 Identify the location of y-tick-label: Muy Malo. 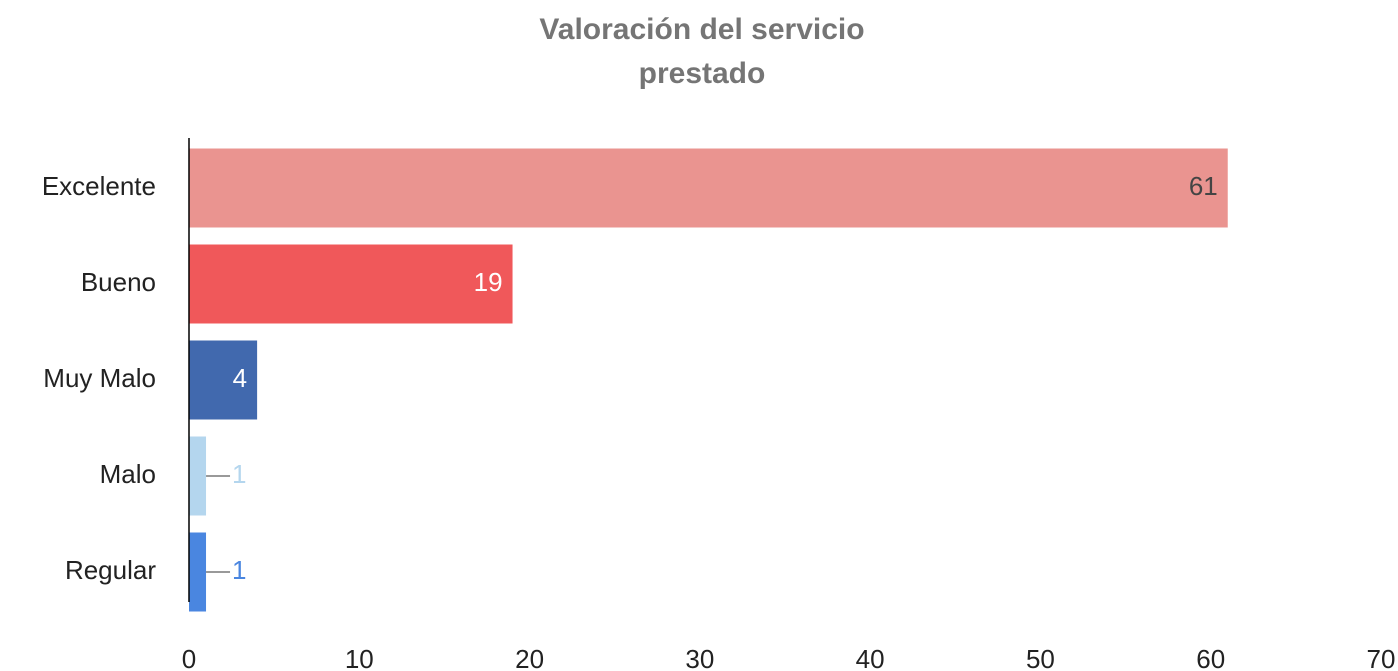
(99, 378).